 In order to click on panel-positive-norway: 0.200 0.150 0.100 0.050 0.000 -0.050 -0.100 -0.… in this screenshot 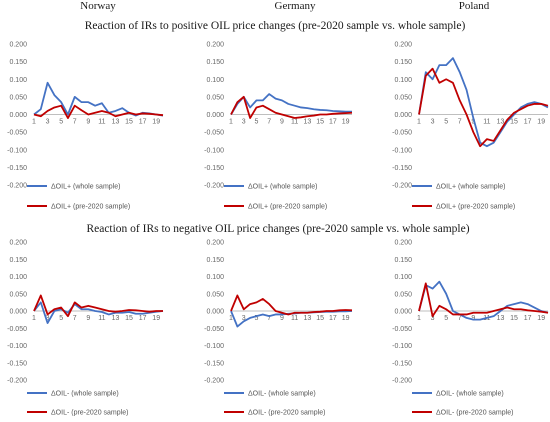, I will do `click(85, 126)`.